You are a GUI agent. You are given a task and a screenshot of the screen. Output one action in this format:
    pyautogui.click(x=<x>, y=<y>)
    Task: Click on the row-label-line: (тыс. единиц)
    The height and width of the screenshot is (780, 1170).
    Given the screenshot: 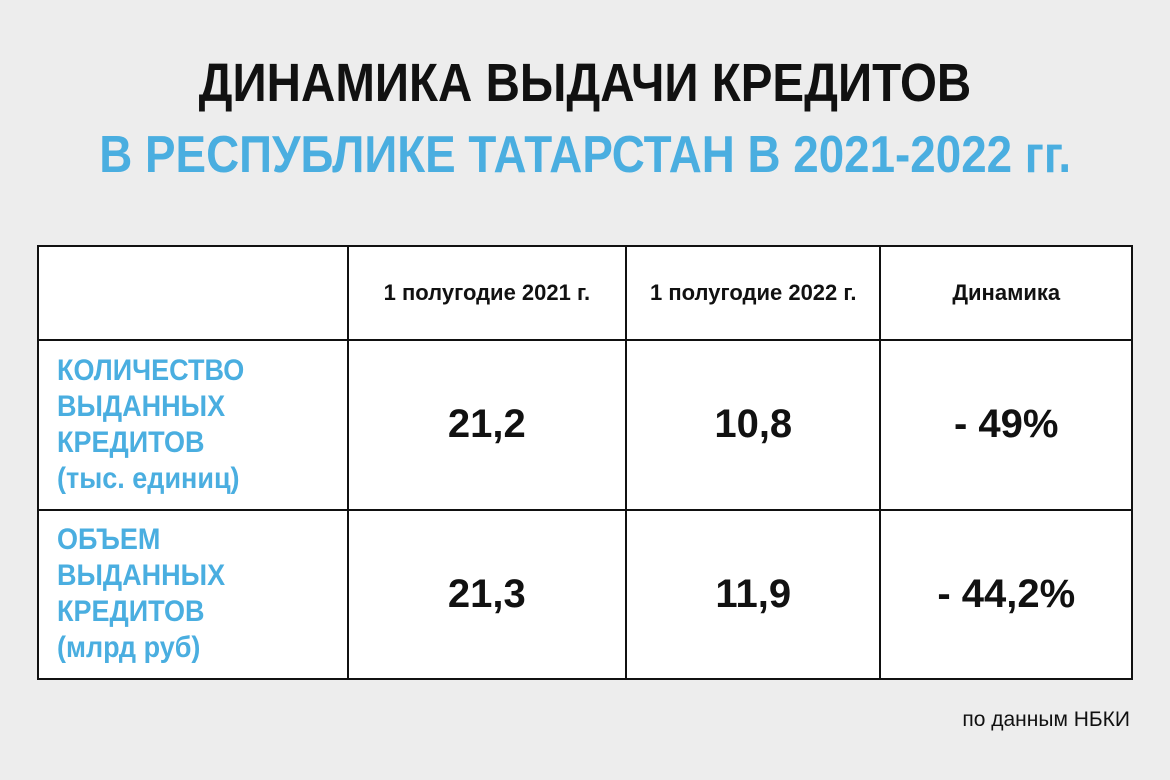 What is the action you would take?
    pyautogui.click(x=148, y=478)
    